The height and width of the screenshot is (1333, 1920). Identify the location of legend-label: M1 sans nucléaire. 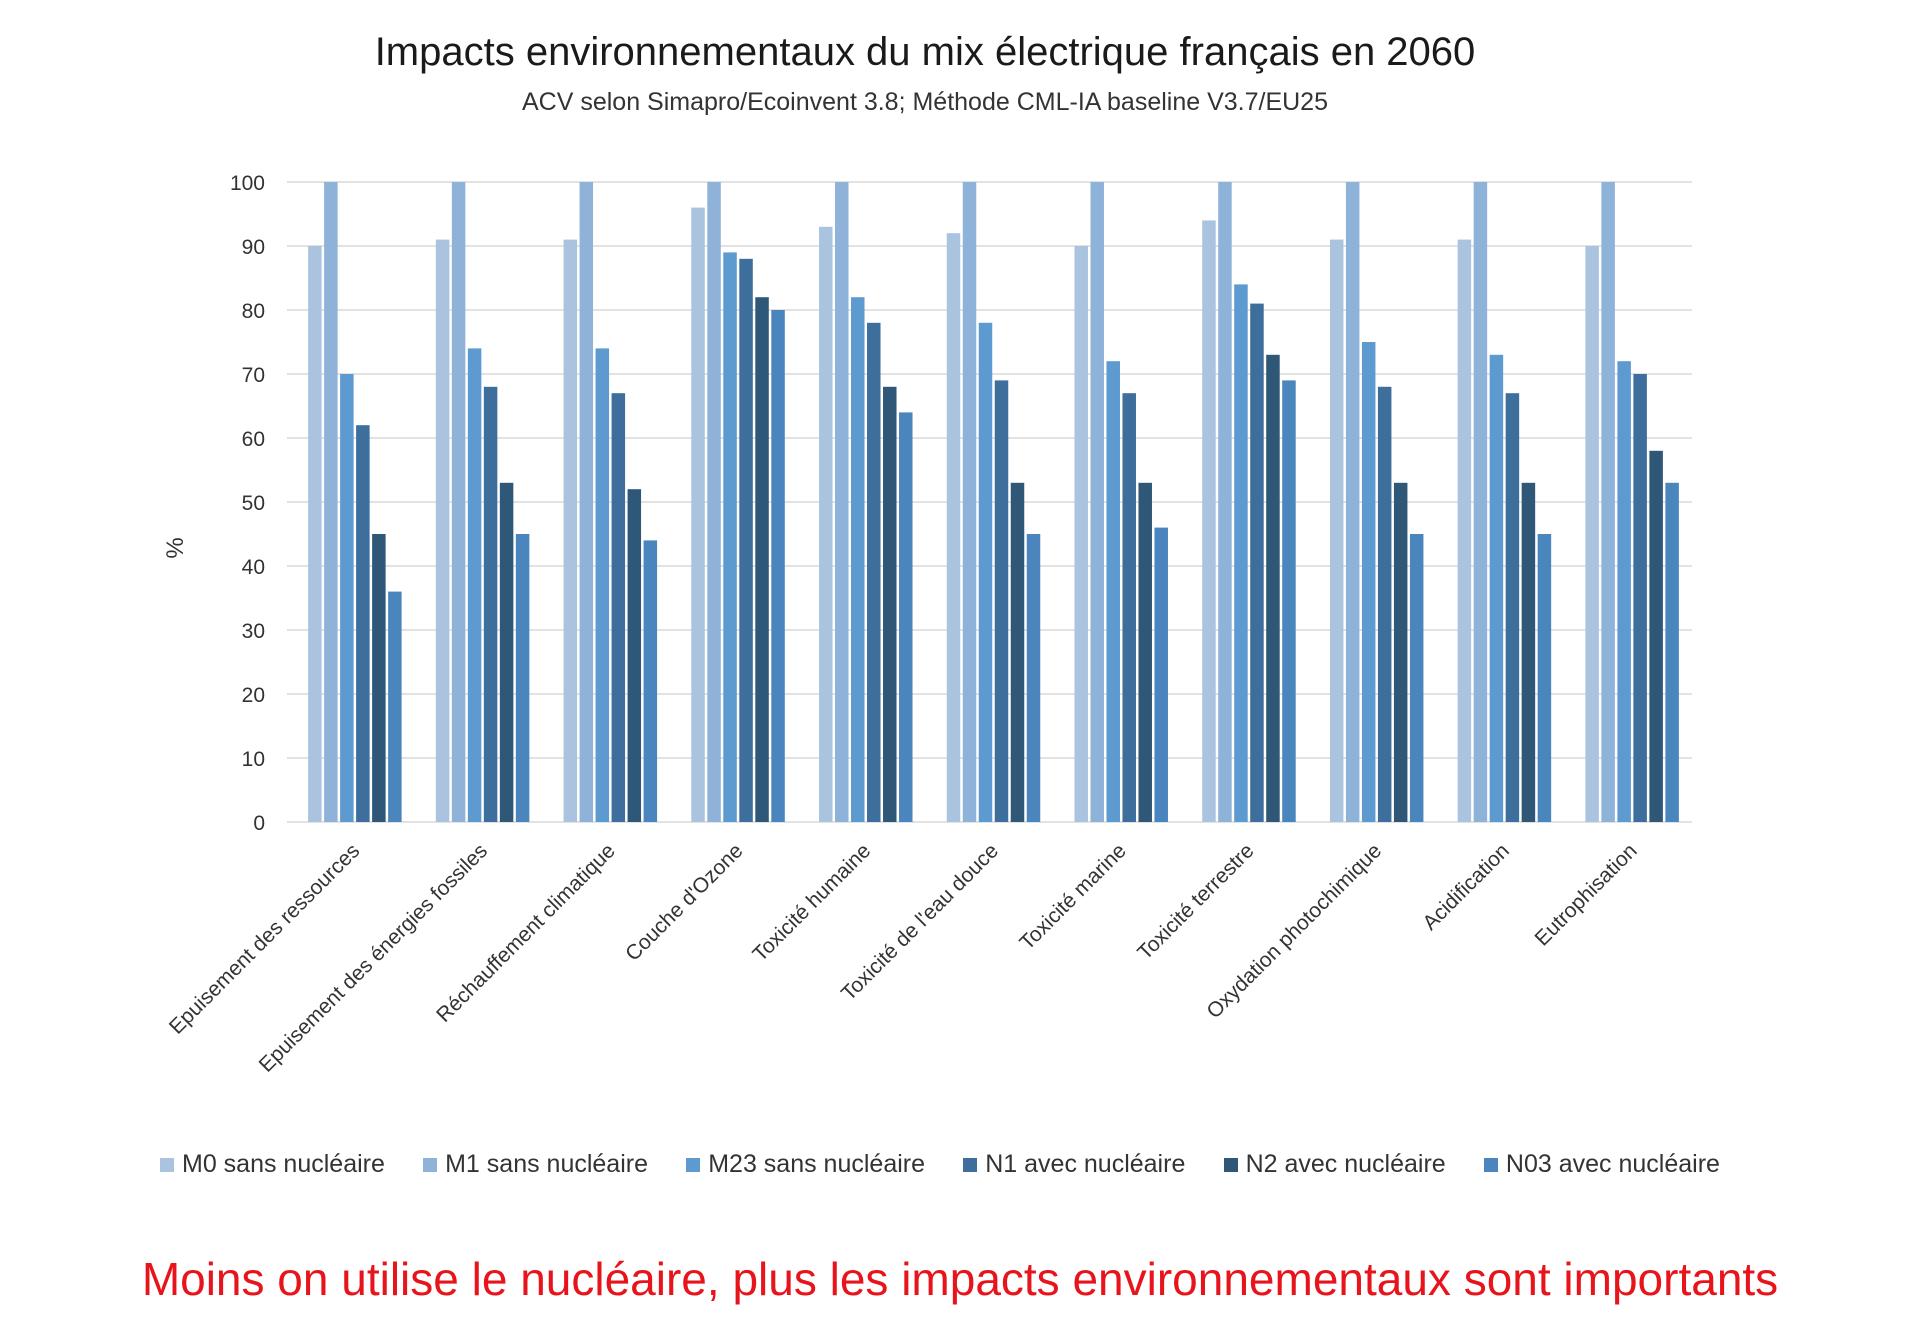
(546, 1164).